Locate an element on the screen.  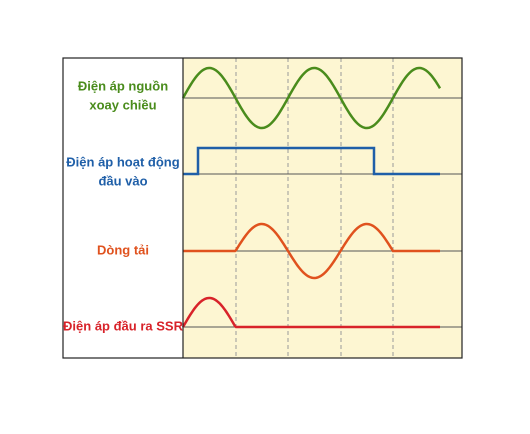
input-wave is located at coordinates (311, 161).